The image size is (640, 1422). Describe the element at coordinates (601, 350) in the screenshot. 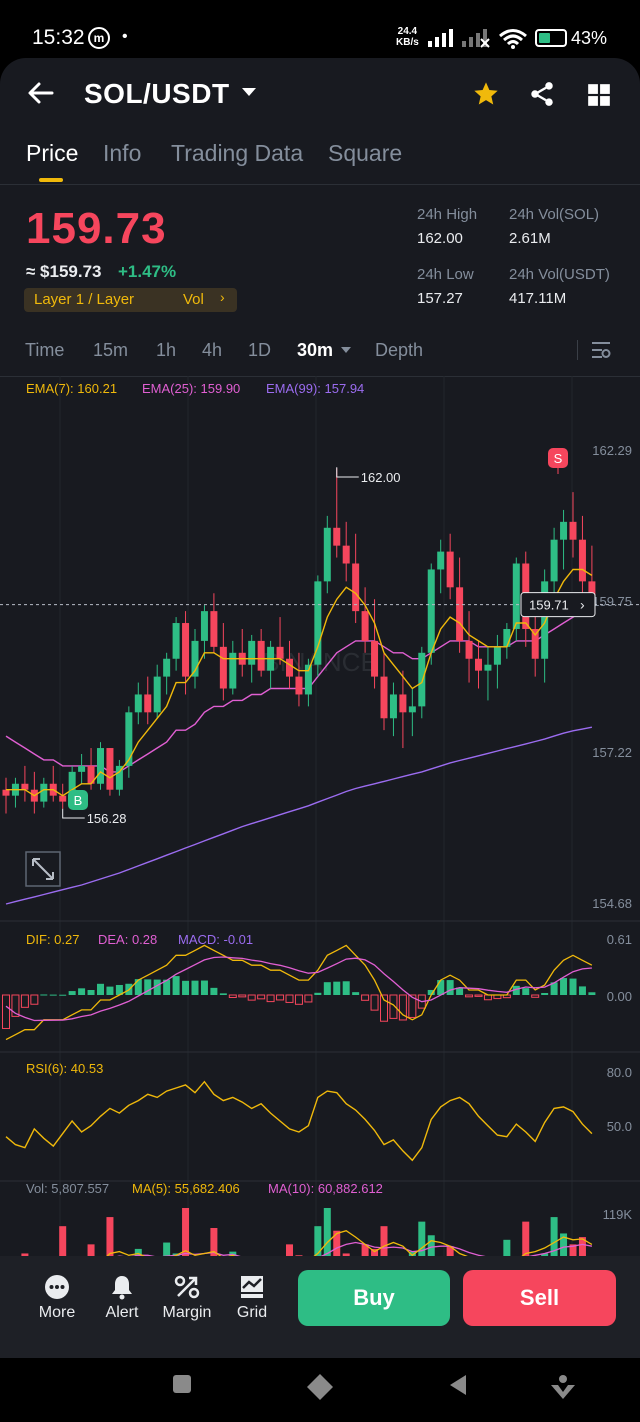

I see `chart-settings-icon` at that location.